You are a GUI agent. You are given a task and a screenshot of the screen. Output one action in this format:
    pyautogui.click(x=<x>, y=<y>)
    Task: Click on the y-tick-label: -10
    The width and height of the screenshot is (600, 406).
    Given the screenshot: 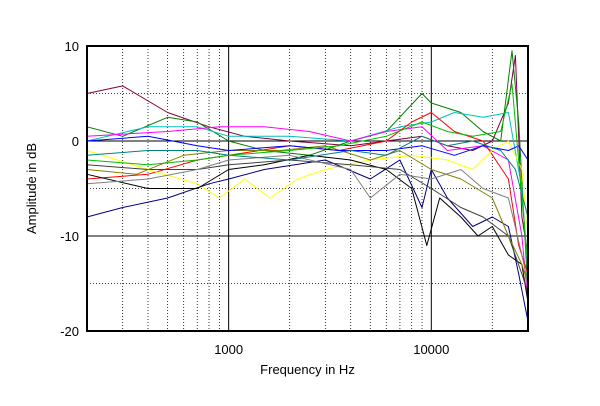 What is the action you would take?
    pyautogui.click(x=69, y=236)
    